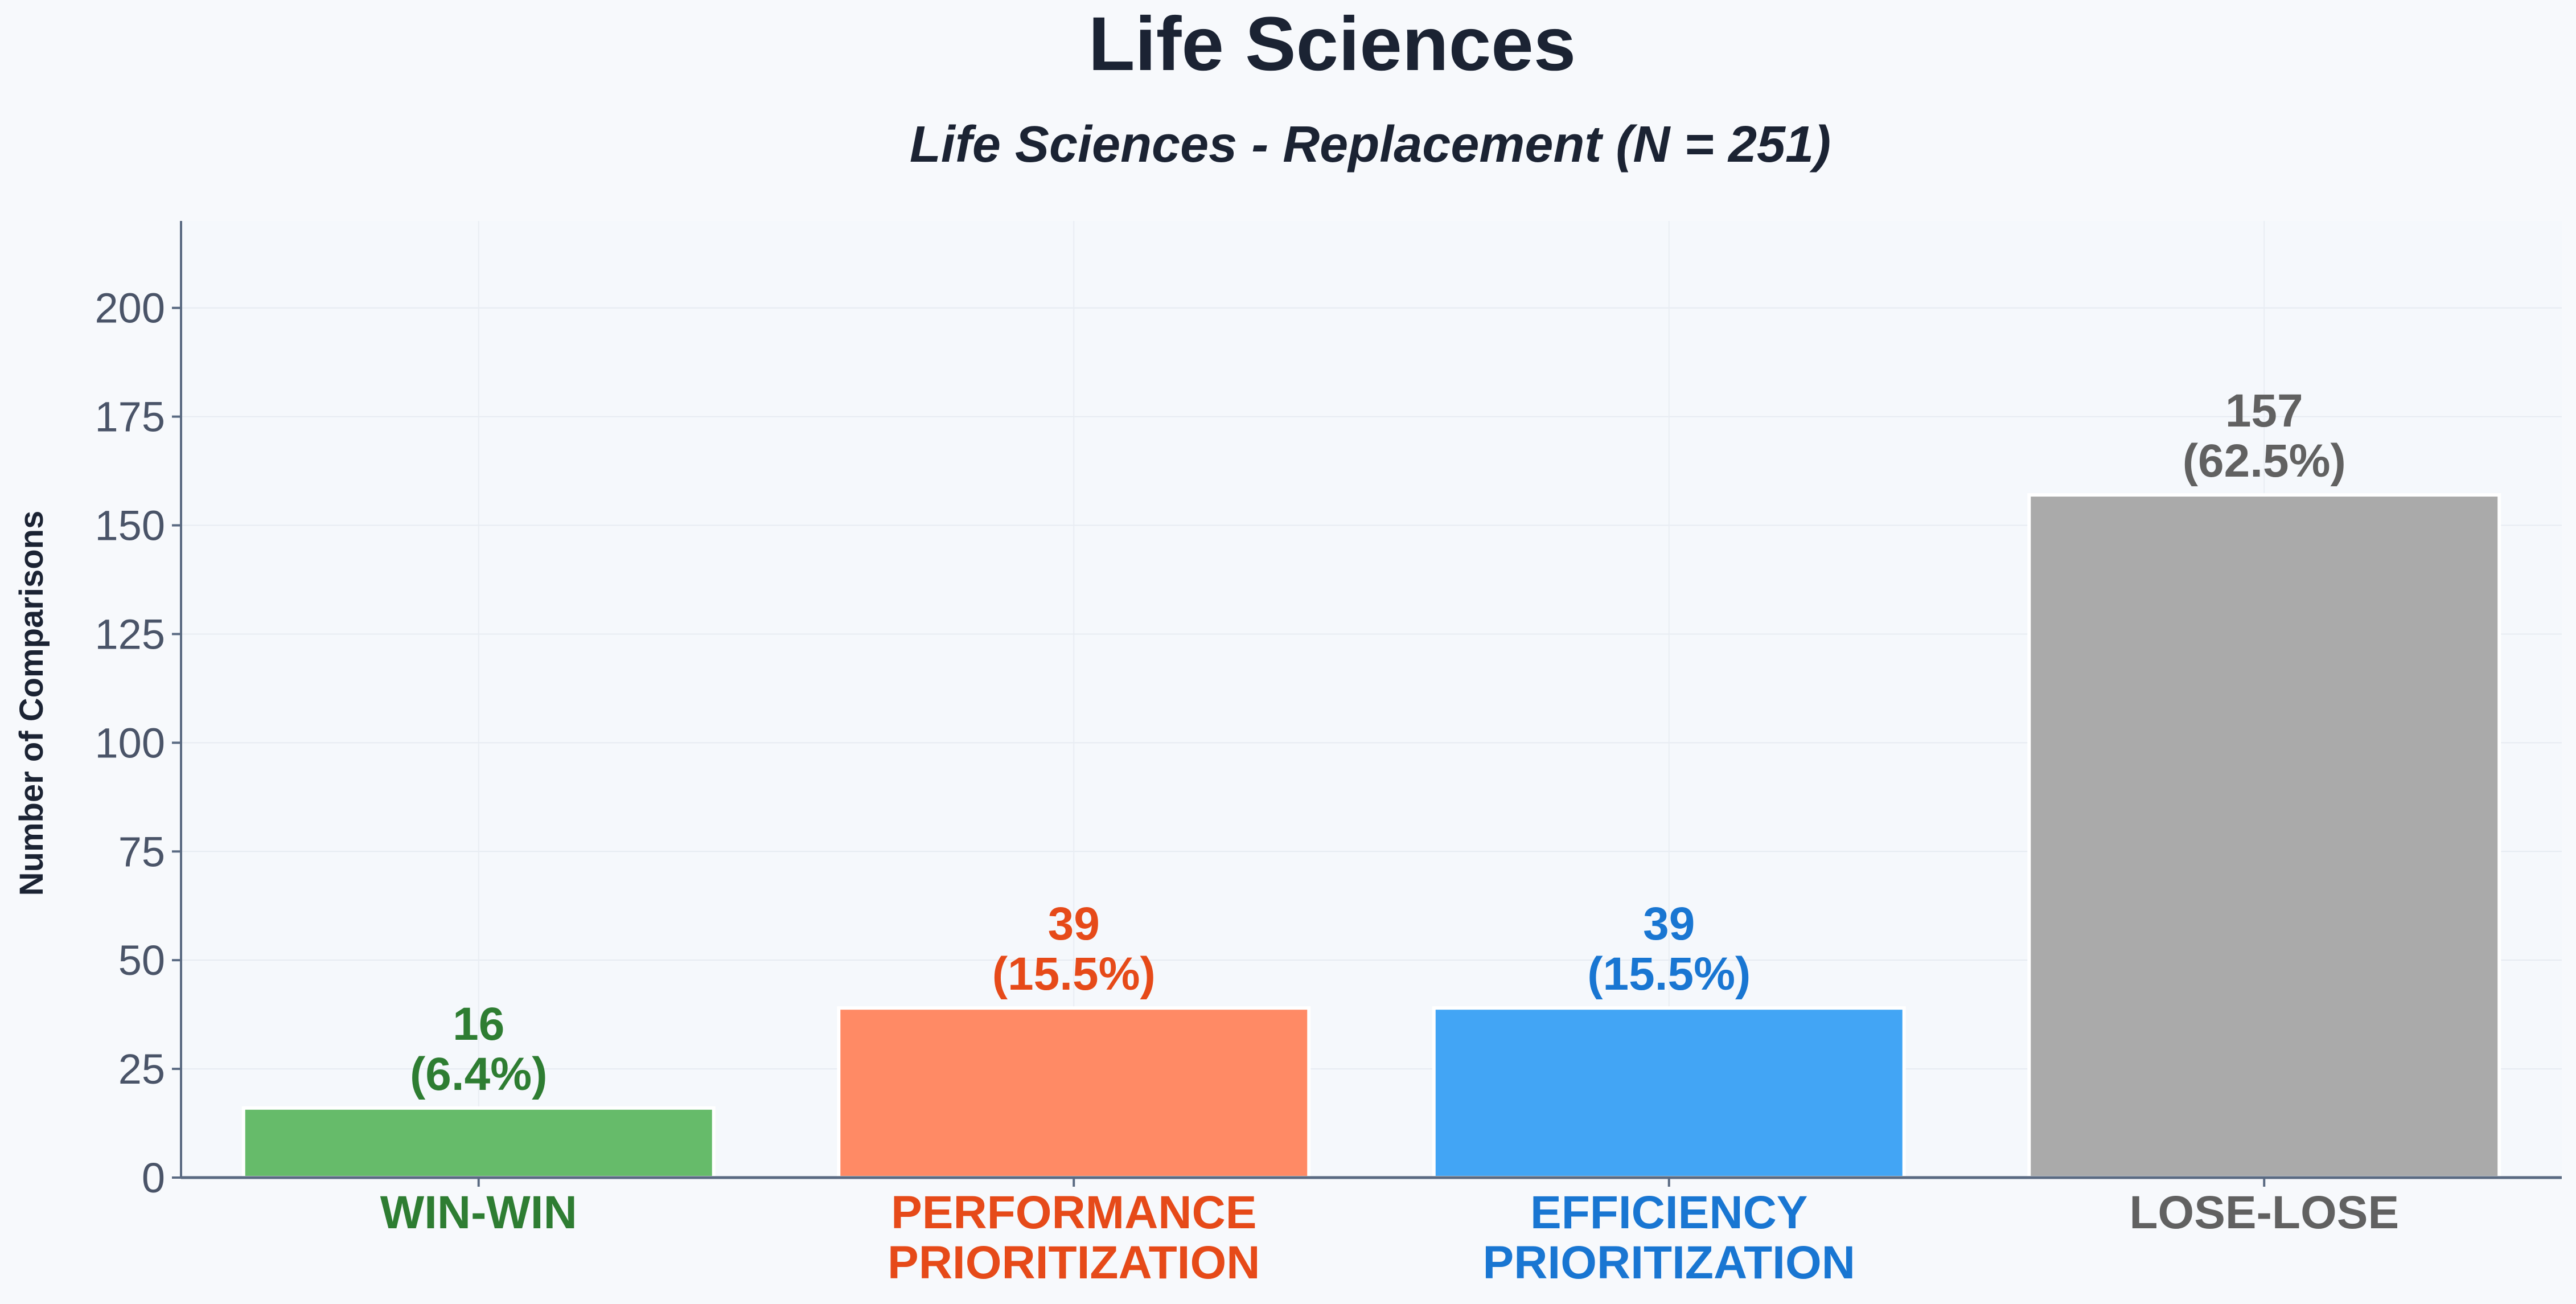 The image size is (2576, 1304). Describe the element at coordinates (31, 703) in the screenshot. I see `y-axis-label: Number of Comparisons` at that location.